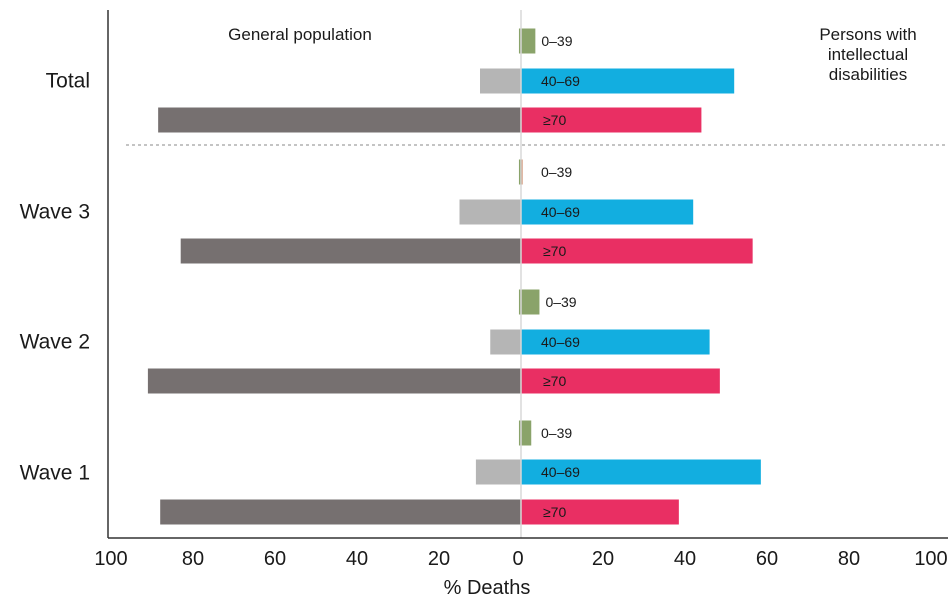 This screenshot has width=950, height=600. Describe the element at coordinates (560, 81) in the screenshot. I see `age-label-total-1: 40–69` at that location.